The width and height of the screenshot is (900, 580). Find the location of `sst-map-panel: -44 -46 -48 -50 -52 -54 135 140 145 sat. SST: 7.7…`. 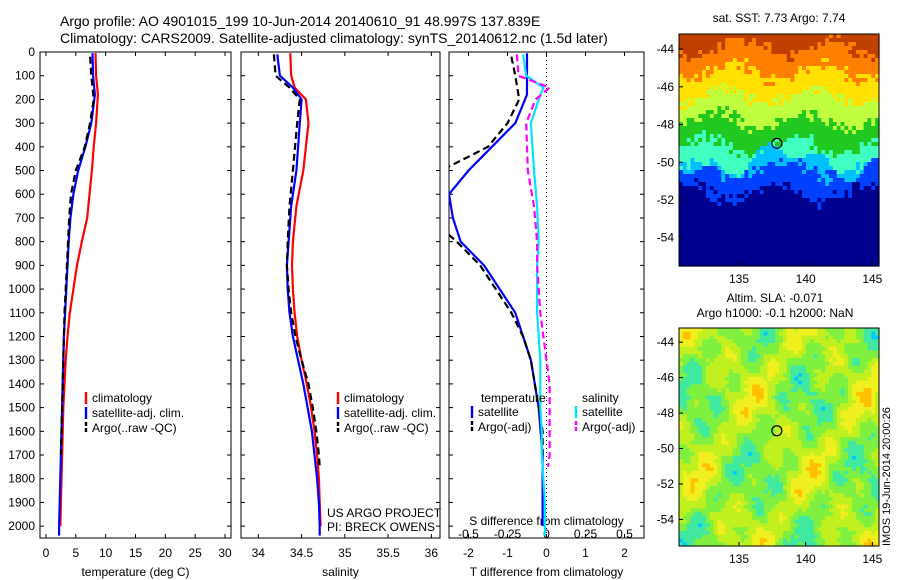

sst-map-panel: -44 -46 -48 -50 -52 -54 135 140 145 sat. SST: 7.7… is located at coordinates (770, 148).